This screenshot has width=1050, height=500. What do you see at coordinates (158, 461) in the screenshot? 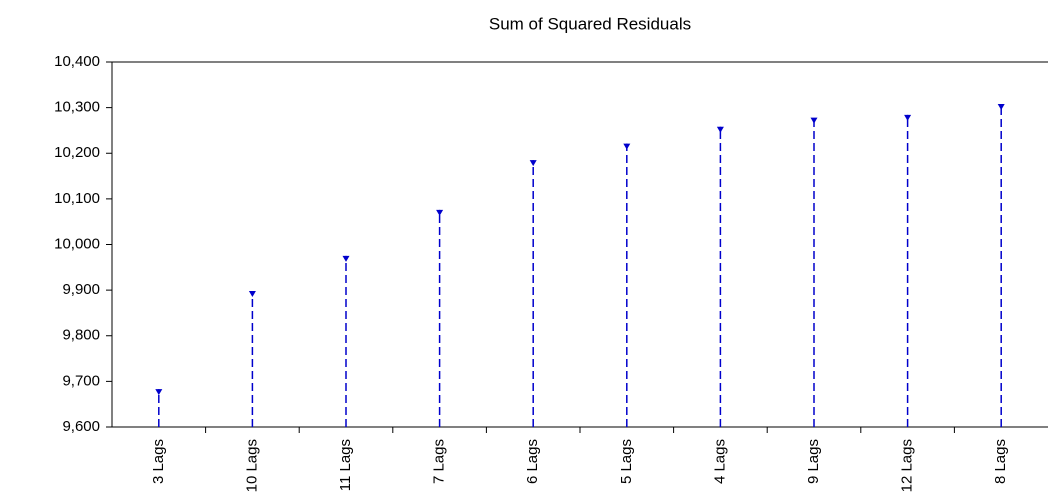
I see `x-tick-label: 3 Lags` at bounding box center [158, 461].